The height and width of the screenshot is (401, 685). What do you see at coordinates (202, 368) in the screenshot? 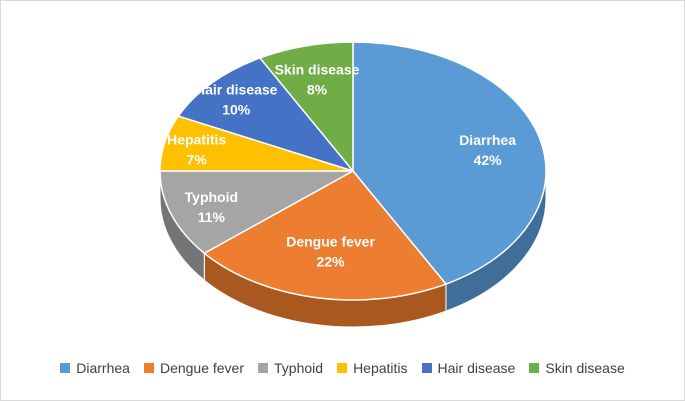
I see `legend-label: Dengue fever` at bounding box center [202, 368].